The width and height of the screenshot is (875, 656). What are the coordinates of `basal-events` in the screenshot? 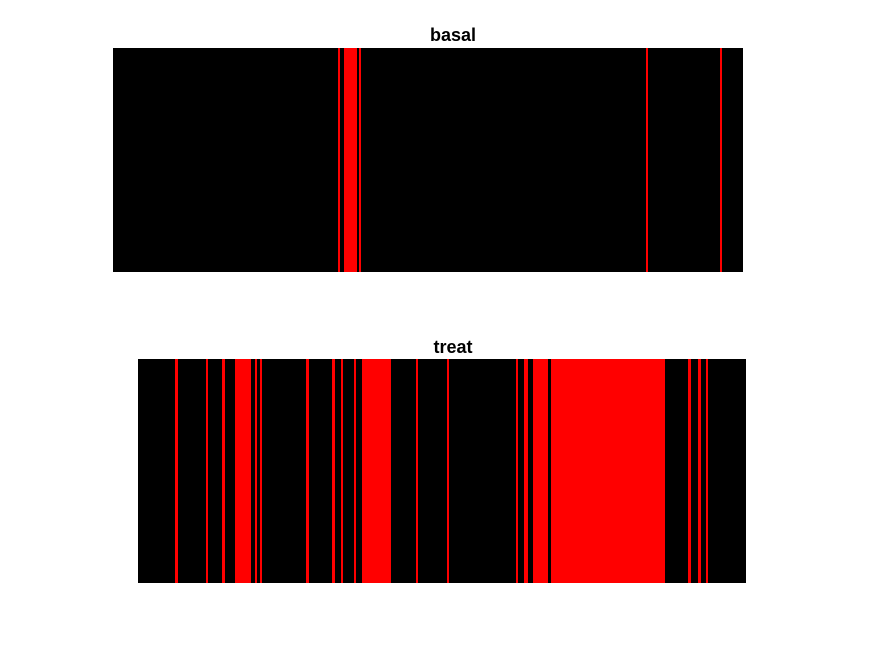 It's located at (530, 160).